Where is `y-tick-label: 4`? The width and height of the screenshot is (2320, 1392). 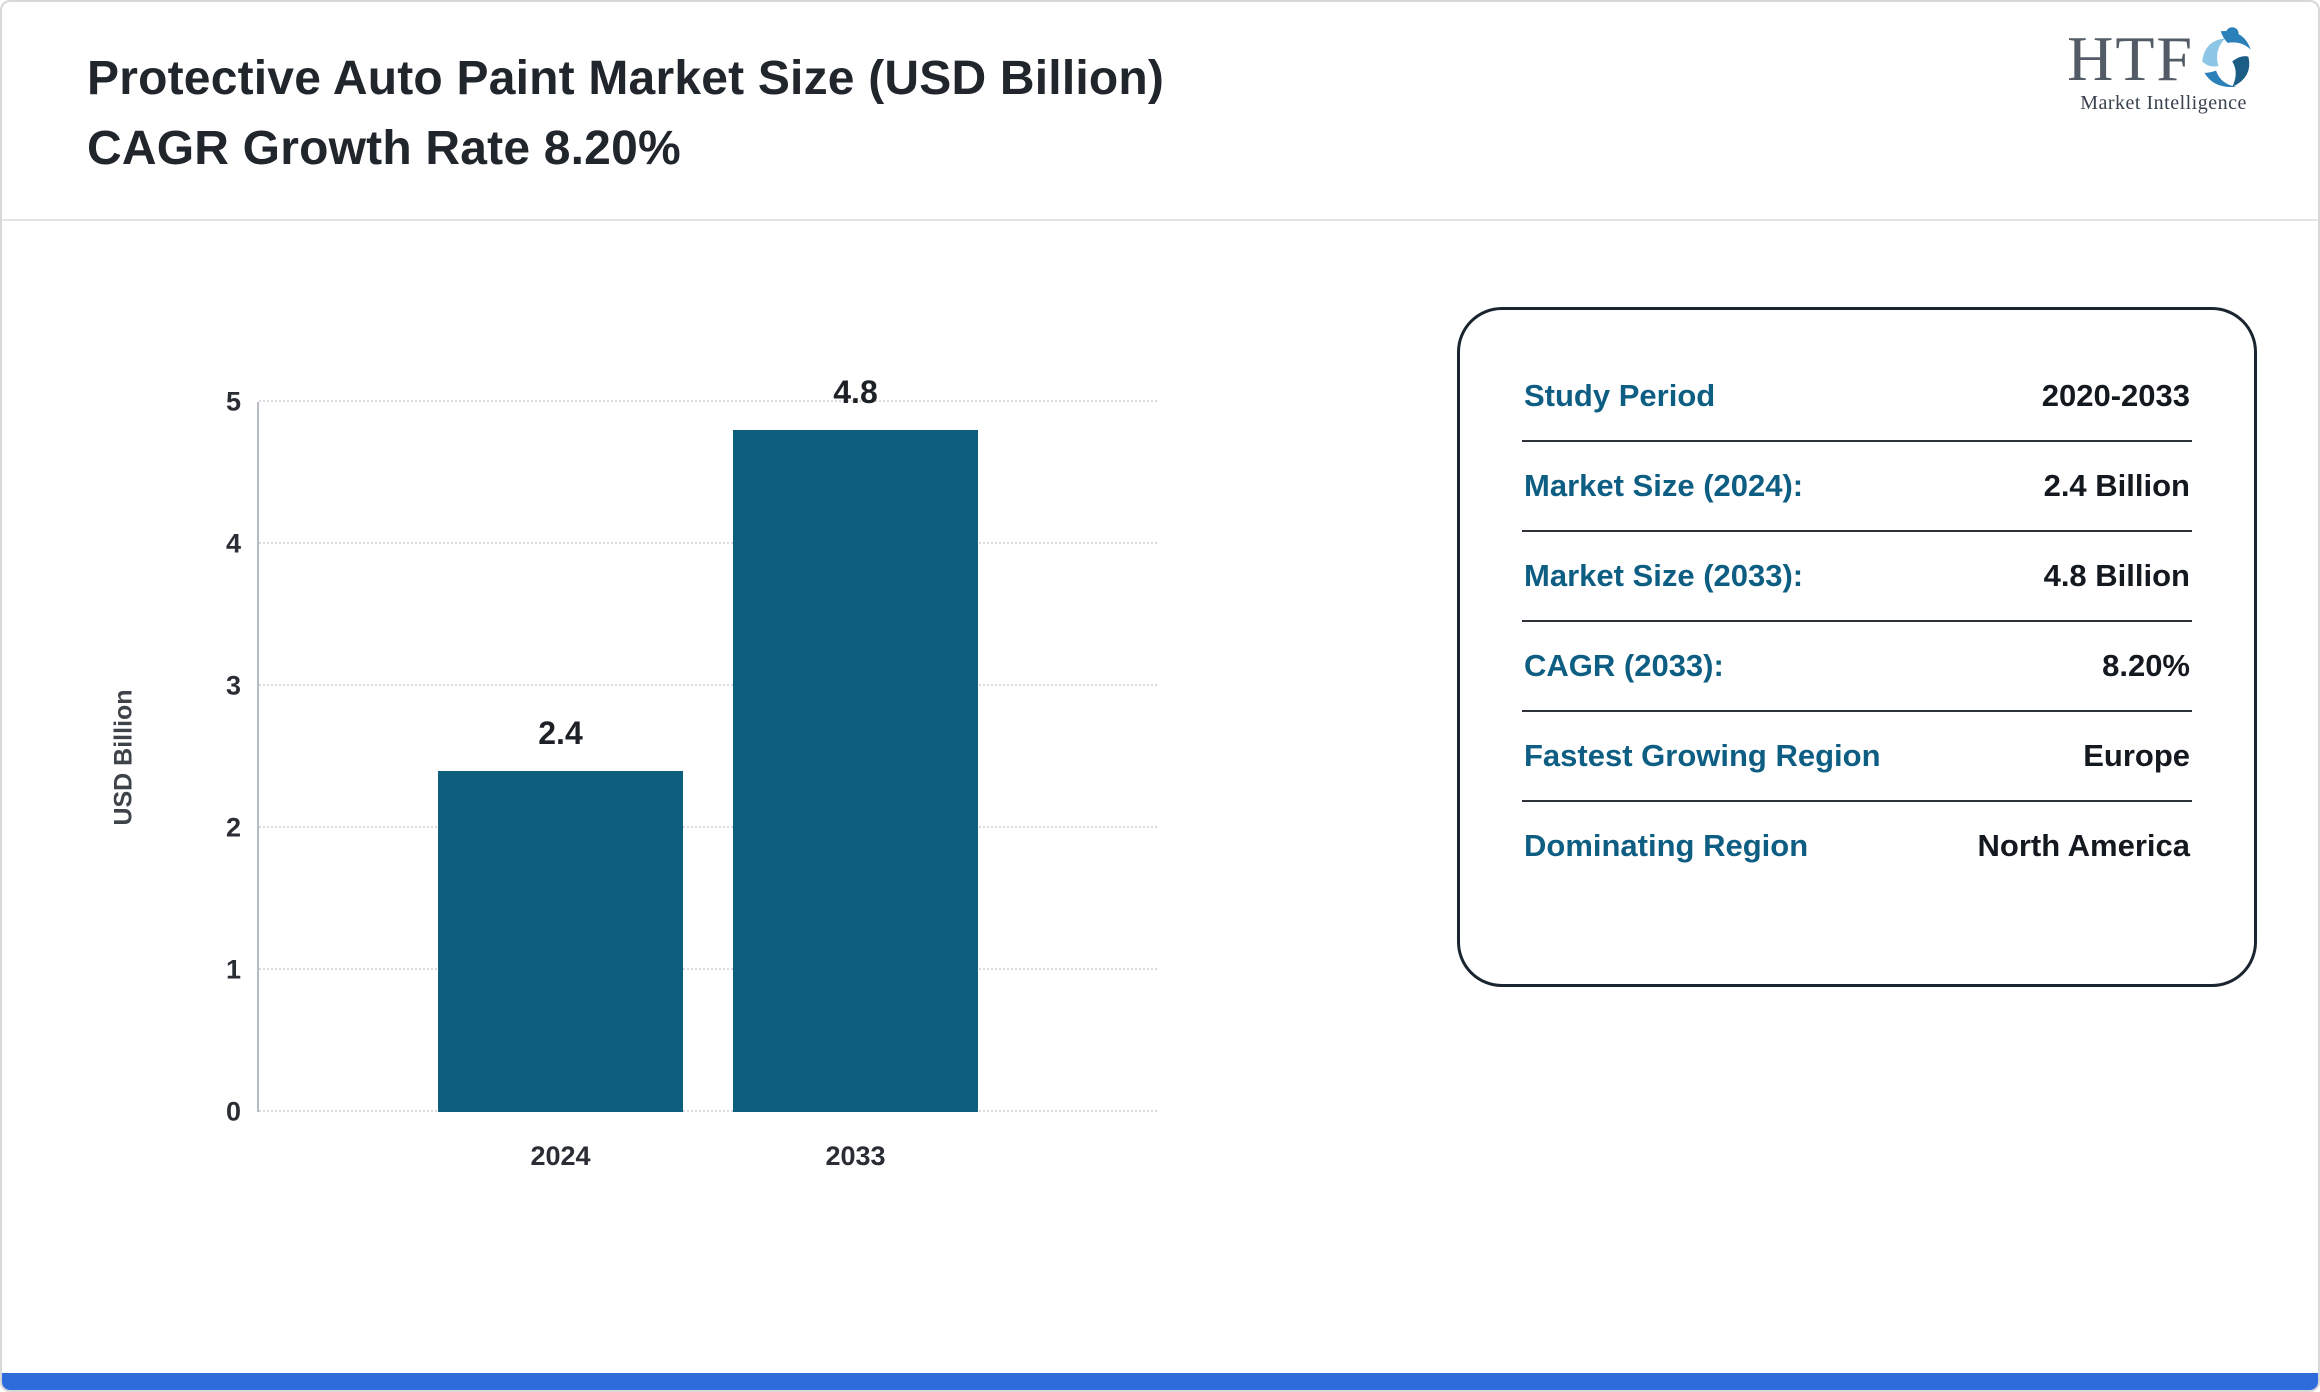 y-tick-label: 4 is located at coordinates (233, 543).